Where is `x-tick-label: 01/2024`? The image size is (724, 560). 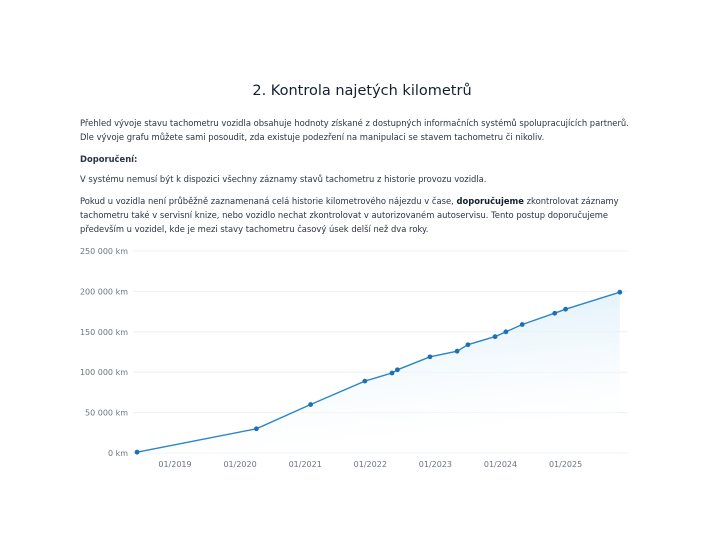
x-tick-label: 01/2024 is located at coordinates (500, 464).